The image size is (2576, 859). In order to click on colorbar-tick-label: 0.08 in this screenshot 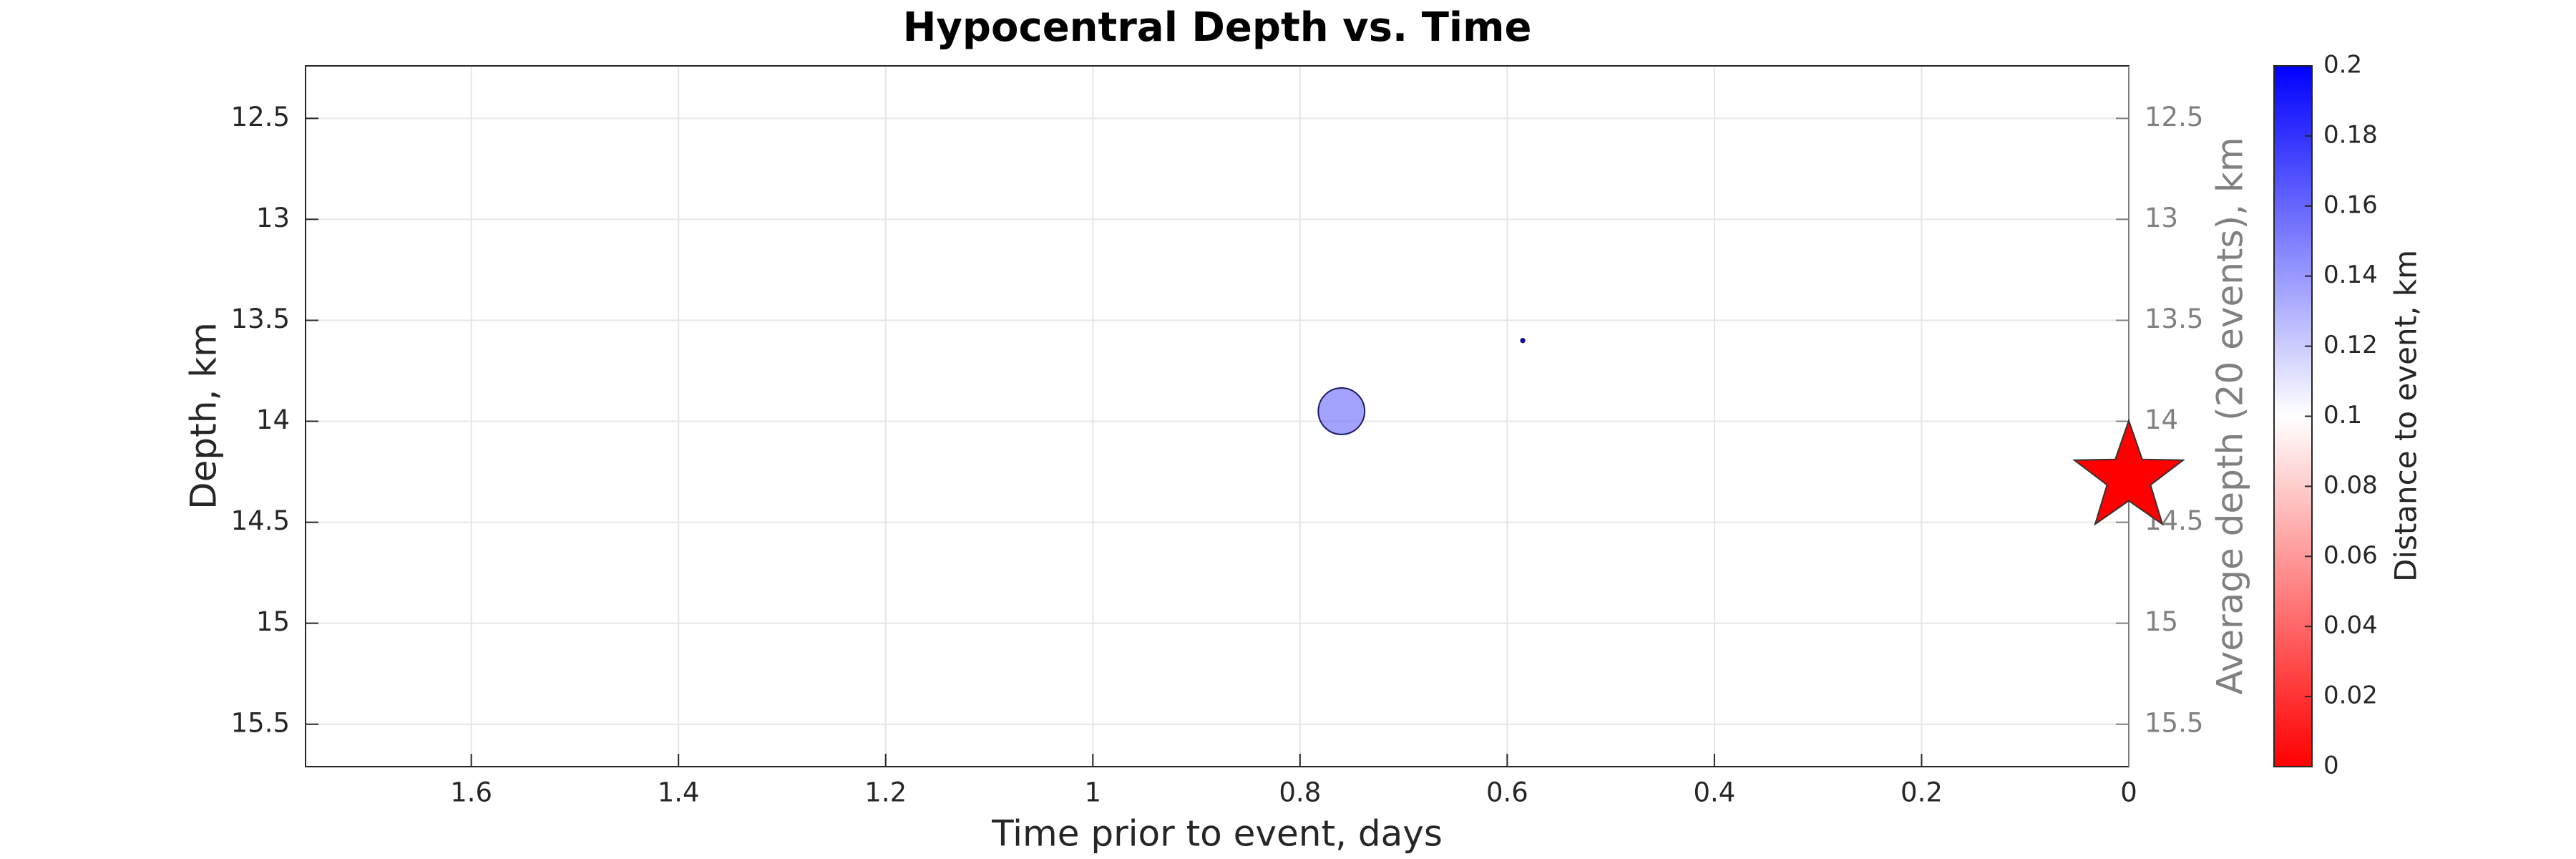, I will do `click(2350, 485)`.